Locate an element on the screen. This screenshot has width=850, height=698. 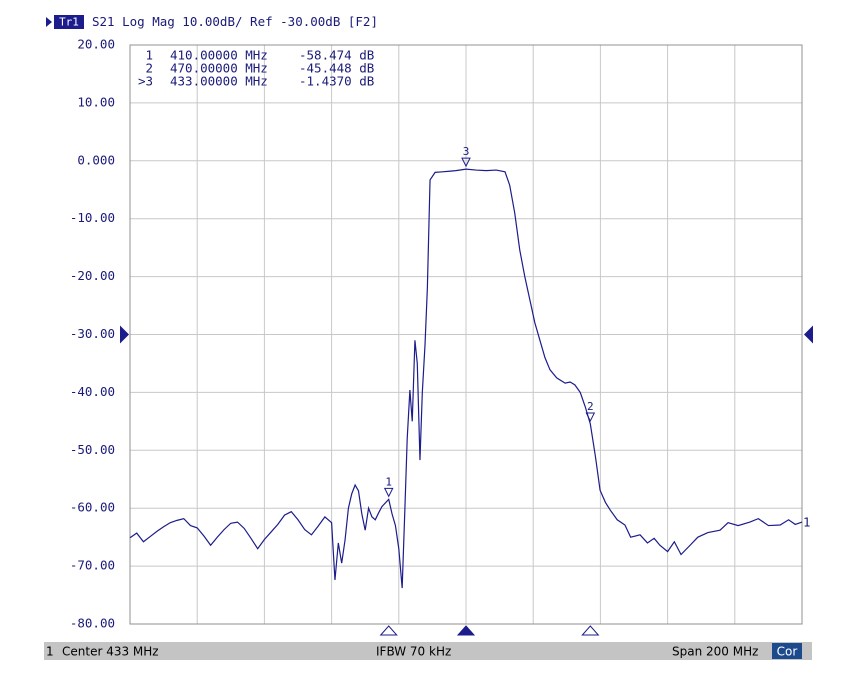
center-frequency: Center 433 MHz is located at coordinates (110, 652).